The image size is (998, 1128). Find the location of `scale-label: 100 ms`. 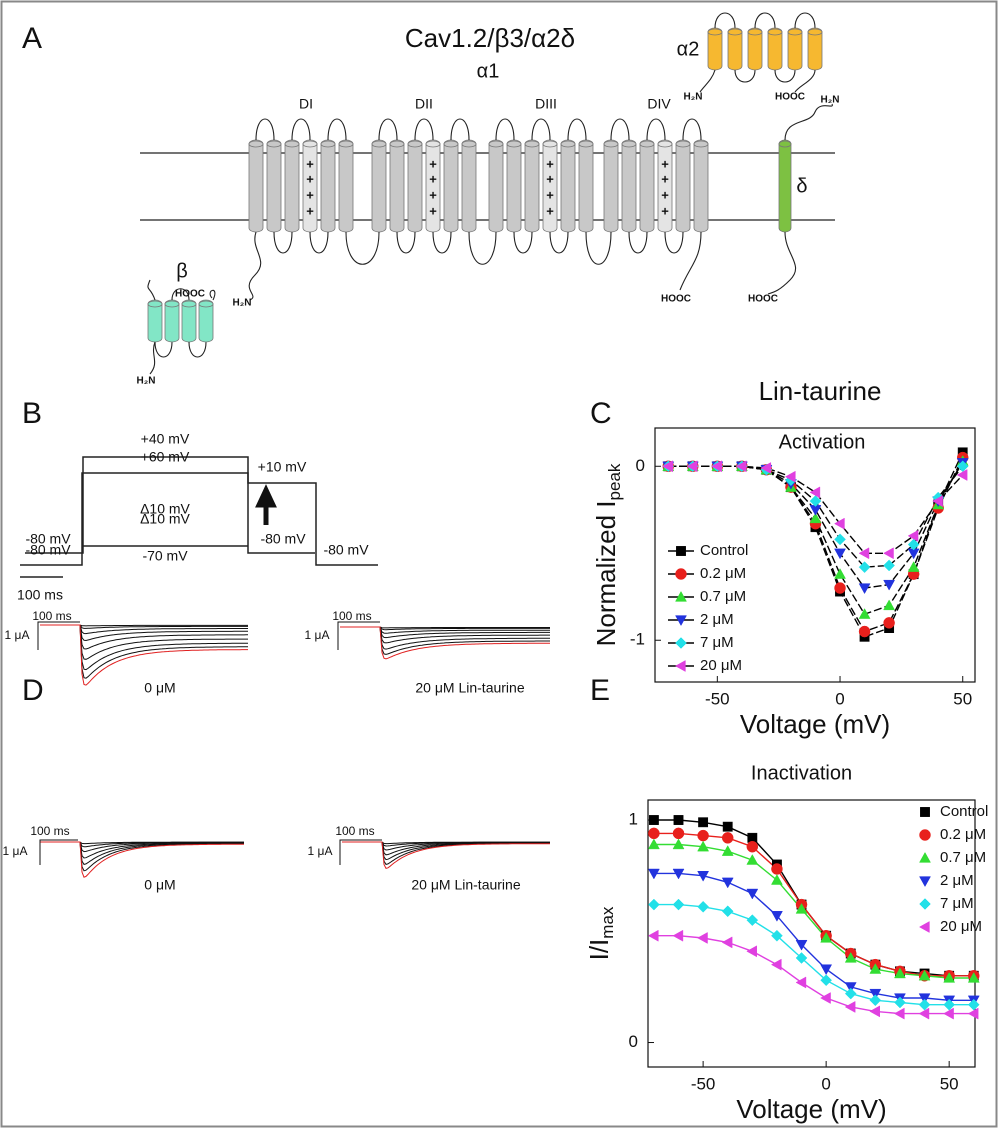

scale-label: 100 ms is located at coordinates (51, 616).